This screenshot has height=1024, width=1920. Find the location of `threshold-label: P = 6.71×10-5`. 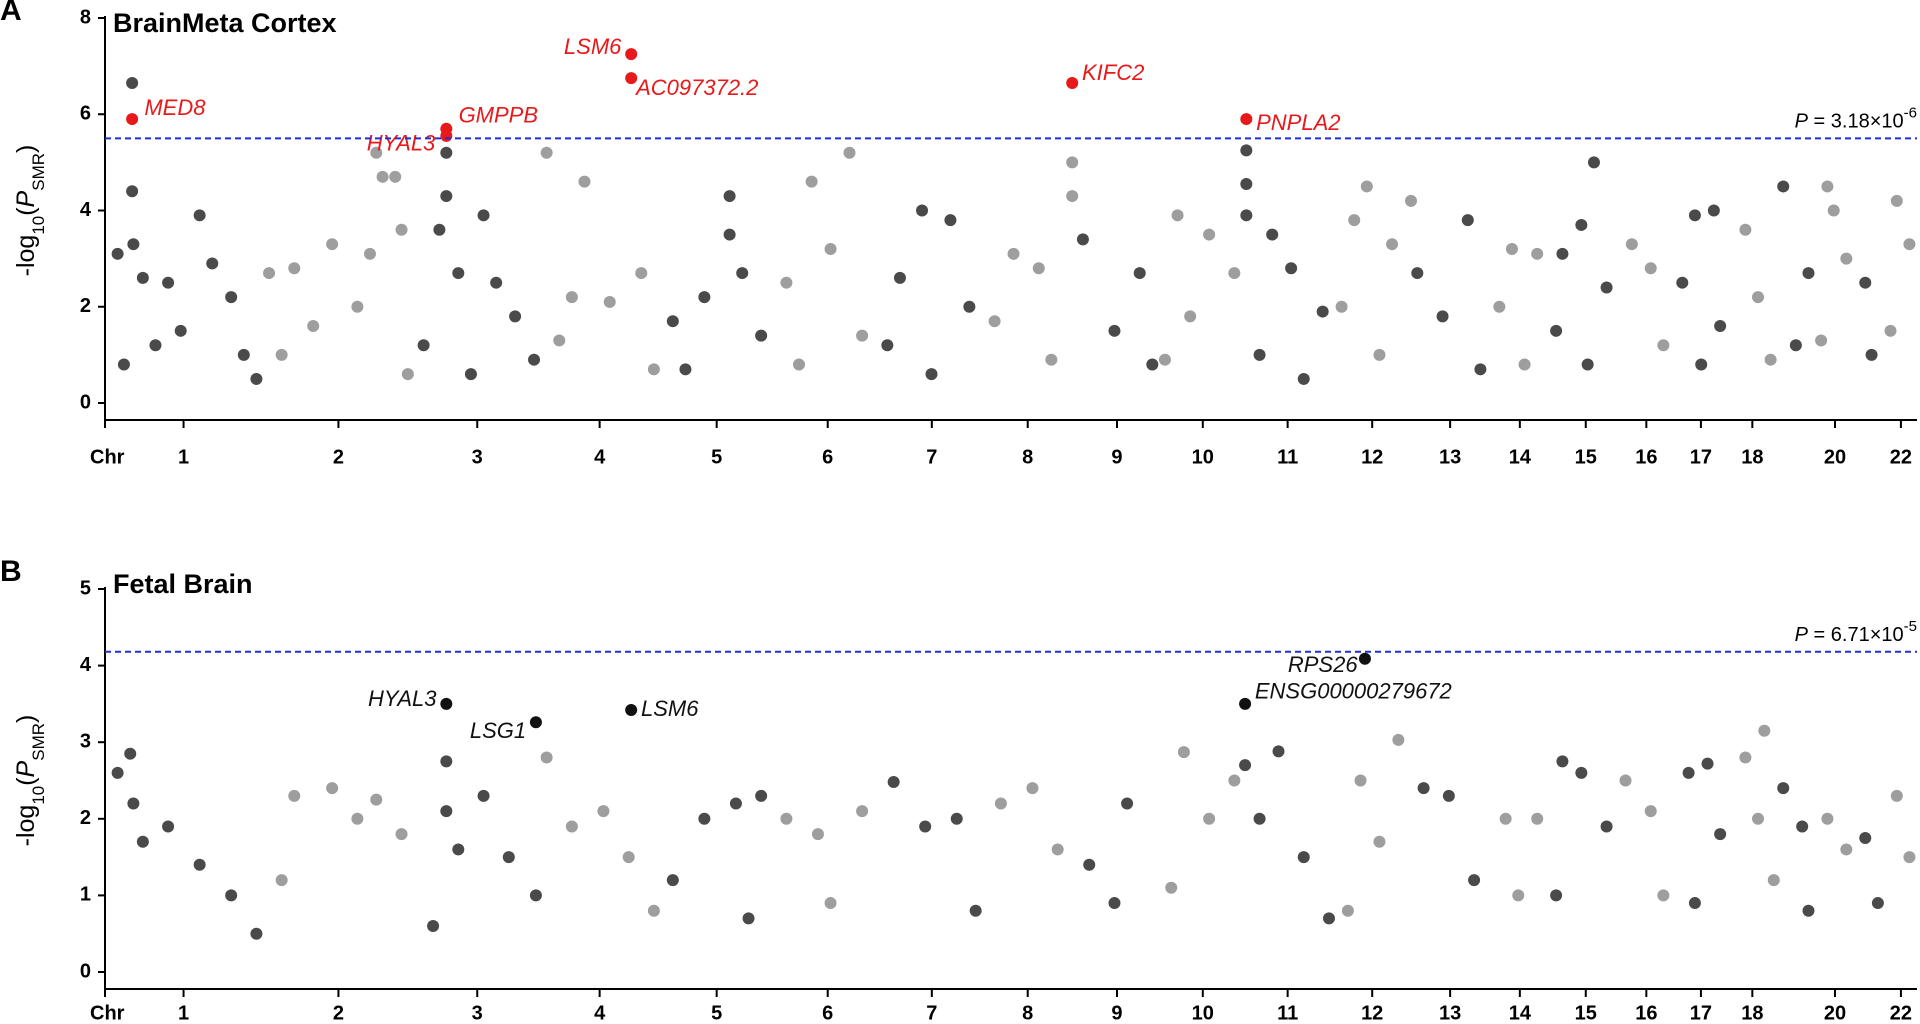

threshold-label: P = 6.71×10-5 is located at coordinates (1856, 632).